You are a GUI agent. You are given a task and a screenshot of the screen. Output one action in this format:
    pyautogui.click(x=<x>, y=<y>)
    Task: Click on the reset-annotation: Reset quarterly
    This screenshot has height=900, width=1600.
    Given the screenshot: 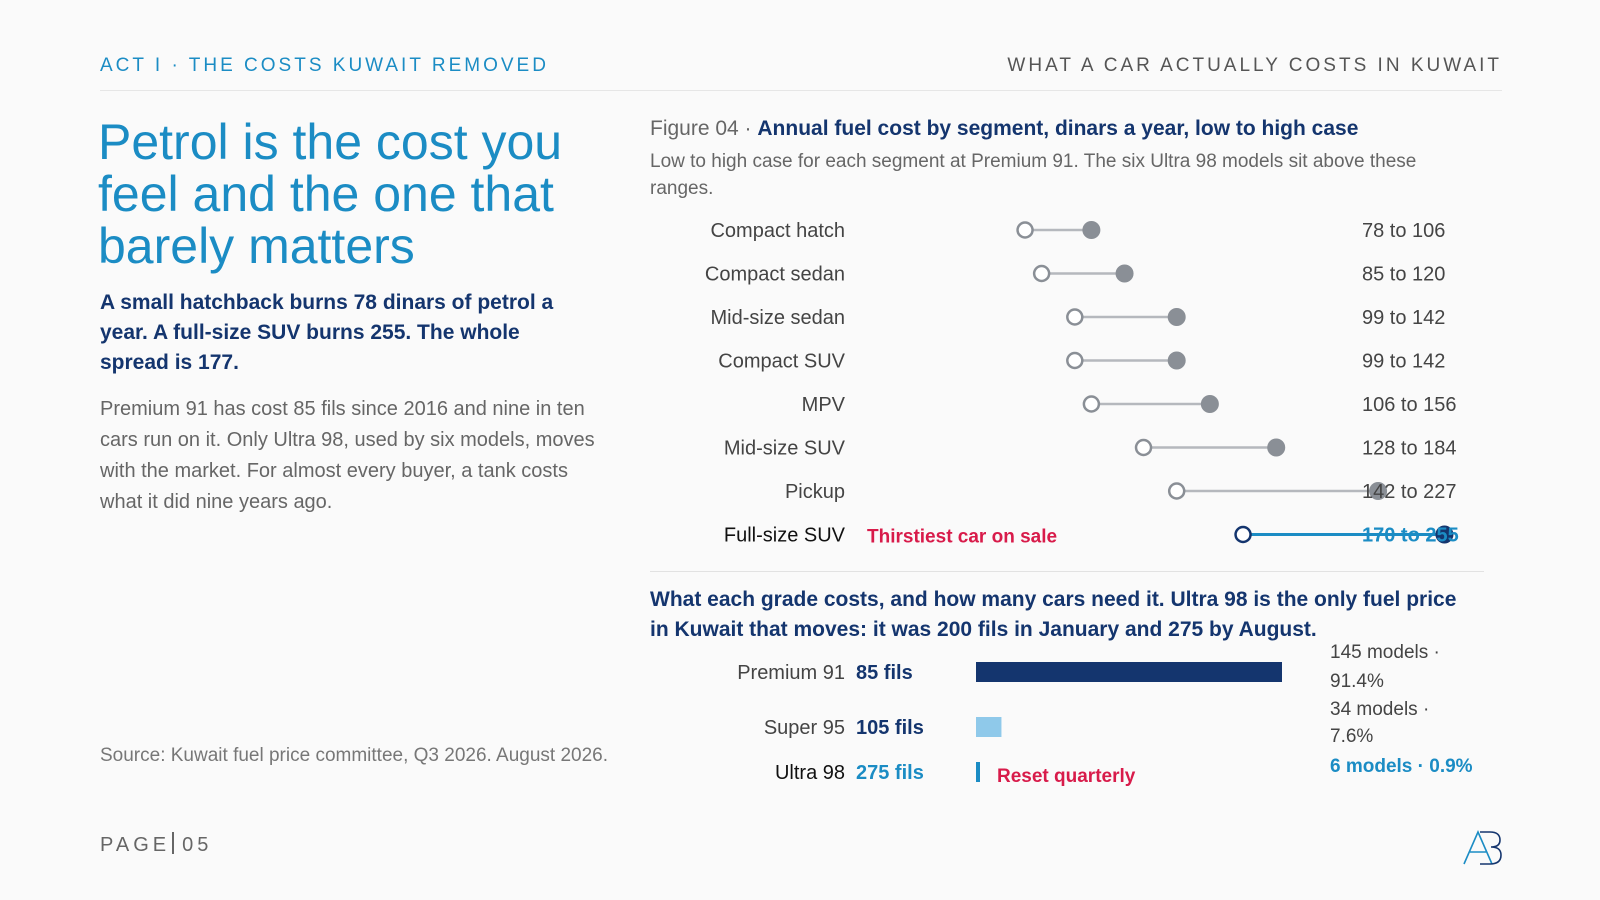 What is the action you would take?
    pyautogui.click(x=1066, y=776)
    